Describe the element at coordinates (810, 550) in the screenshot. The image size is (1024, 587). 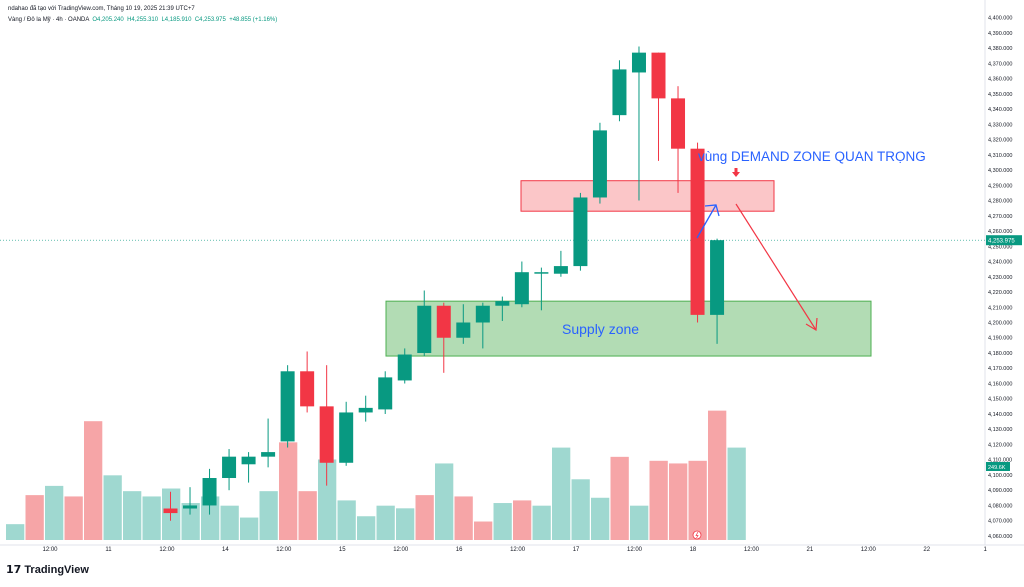
I see `x-tick-label: 21` at that location.